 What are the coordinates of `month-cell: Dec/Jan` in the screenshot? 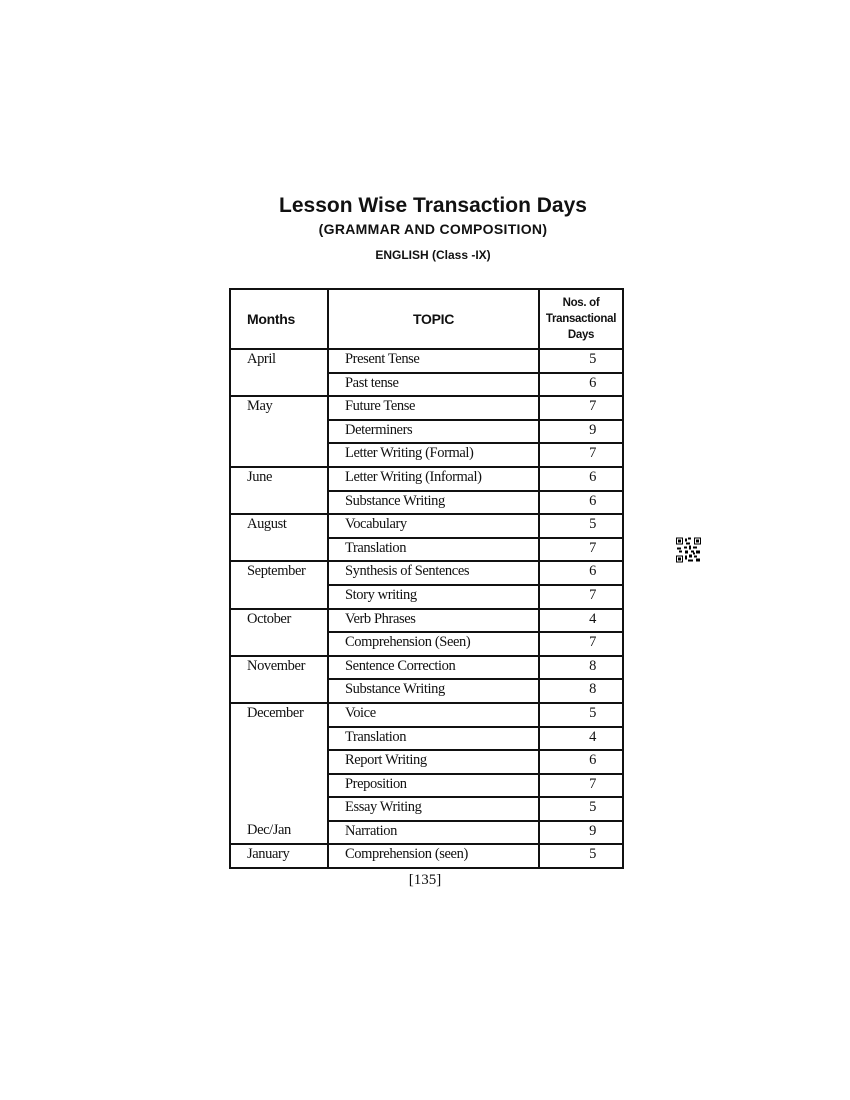 It's located at (279, 832).